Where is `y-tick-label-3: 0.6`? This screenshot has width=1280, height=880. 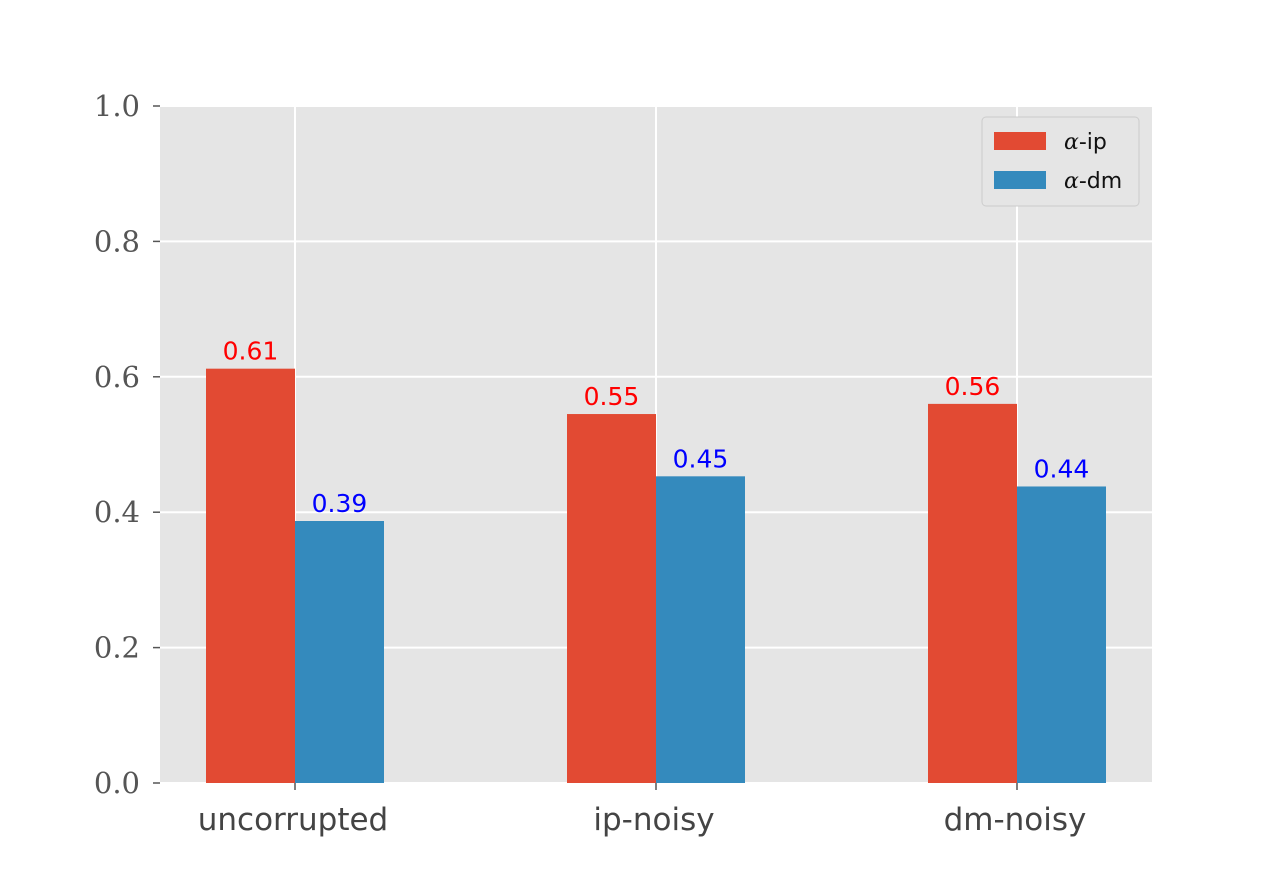
y-tick-label-3: 0.6 is located at coordinates (117, 377).